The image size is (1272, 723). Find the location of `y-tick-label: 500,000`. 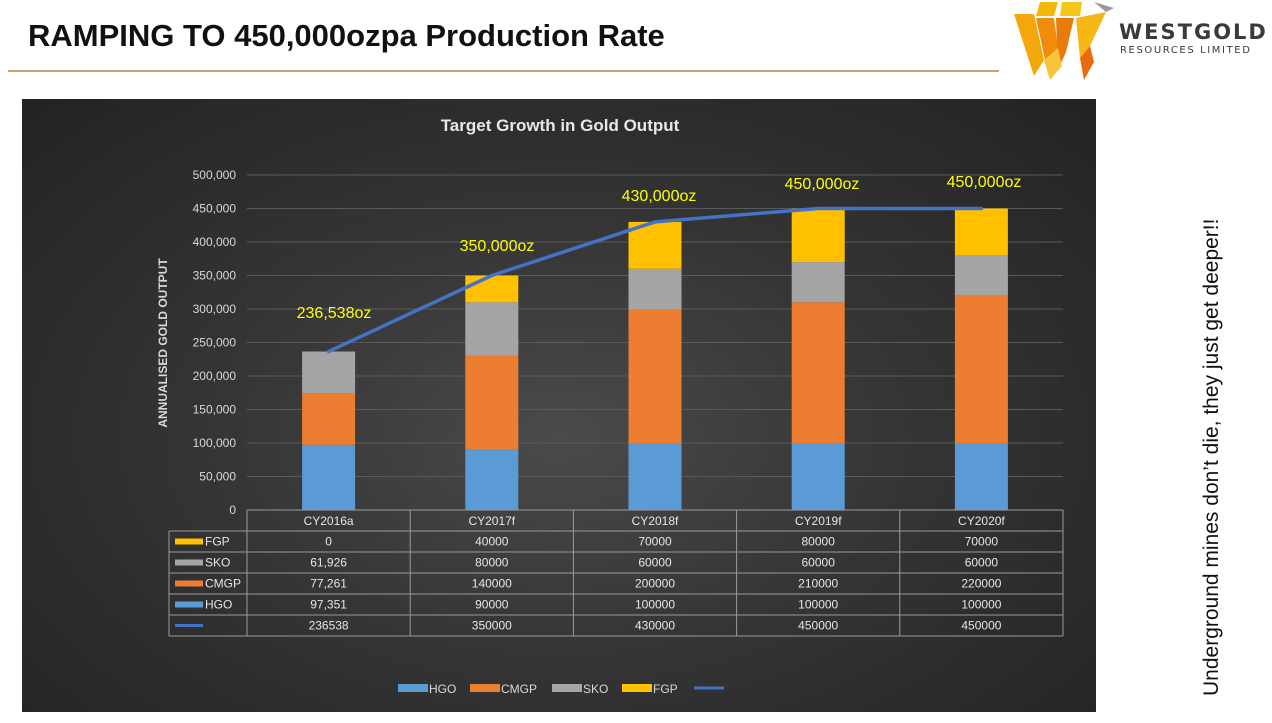

y-tick-label: 500,000 is located at coordinates (215, 175).